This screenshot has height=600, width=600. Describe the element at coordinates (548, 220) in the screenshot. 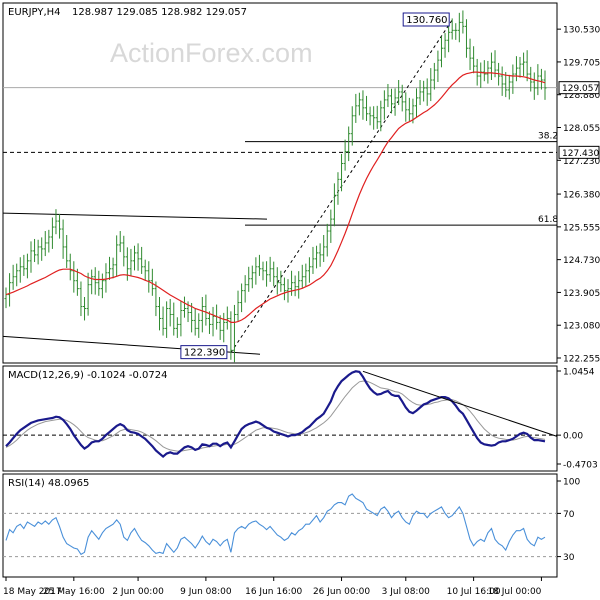

I see `fib-61-label: 61.8` at that location.